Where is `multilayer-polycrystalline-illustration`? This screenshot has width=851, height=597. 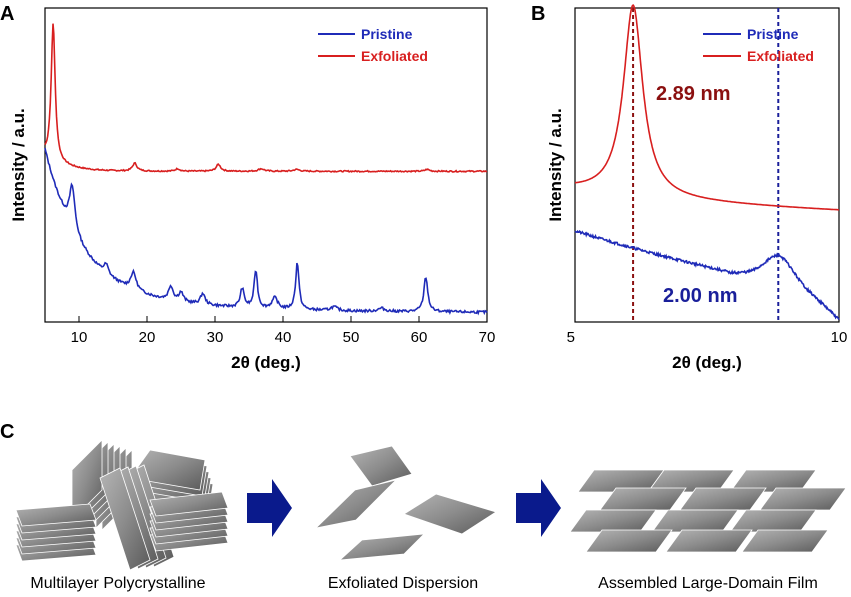
multilayer-polycrystalline-illustration is located at coordinates (122, 505).